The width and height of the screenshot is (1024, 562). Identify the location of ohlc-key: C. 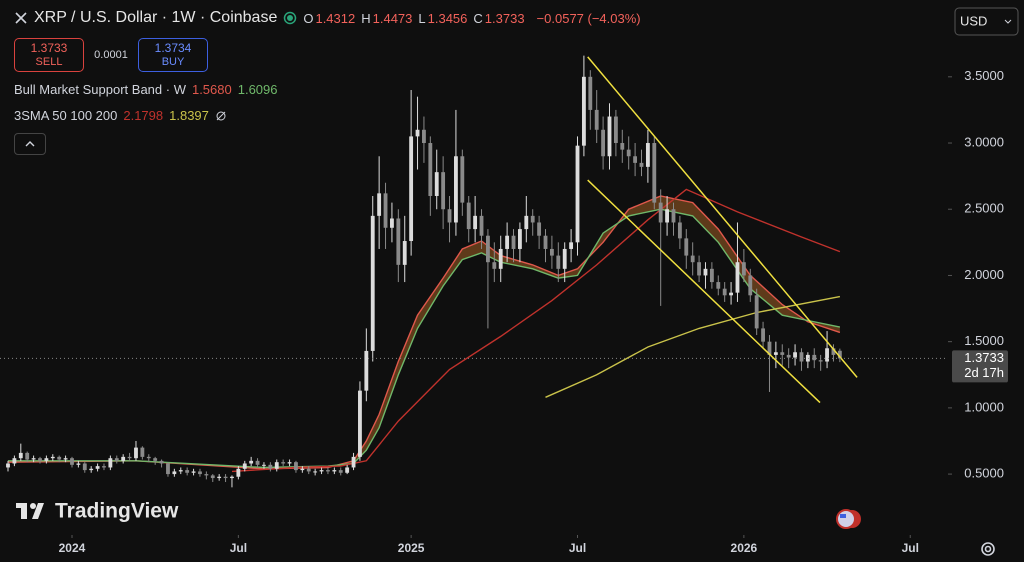
(478, 18).